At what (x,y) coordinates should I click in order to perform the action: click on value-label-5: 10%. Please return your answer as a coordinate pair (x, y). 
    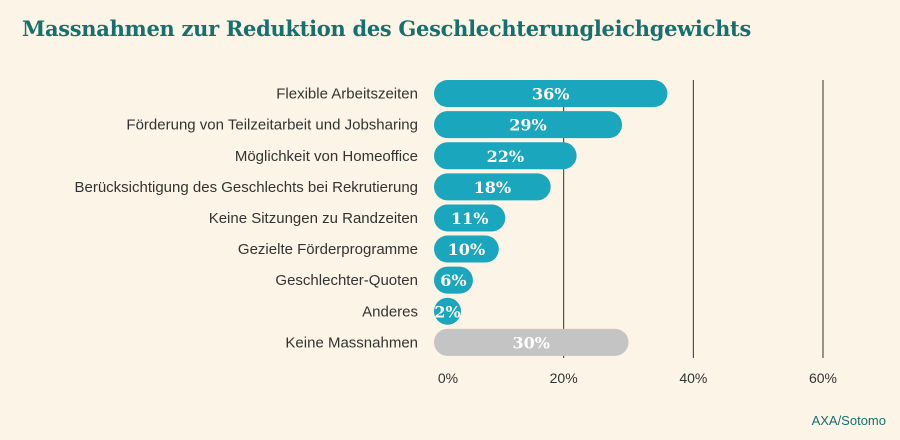
    Looking at the image, I should click on (466, 249).